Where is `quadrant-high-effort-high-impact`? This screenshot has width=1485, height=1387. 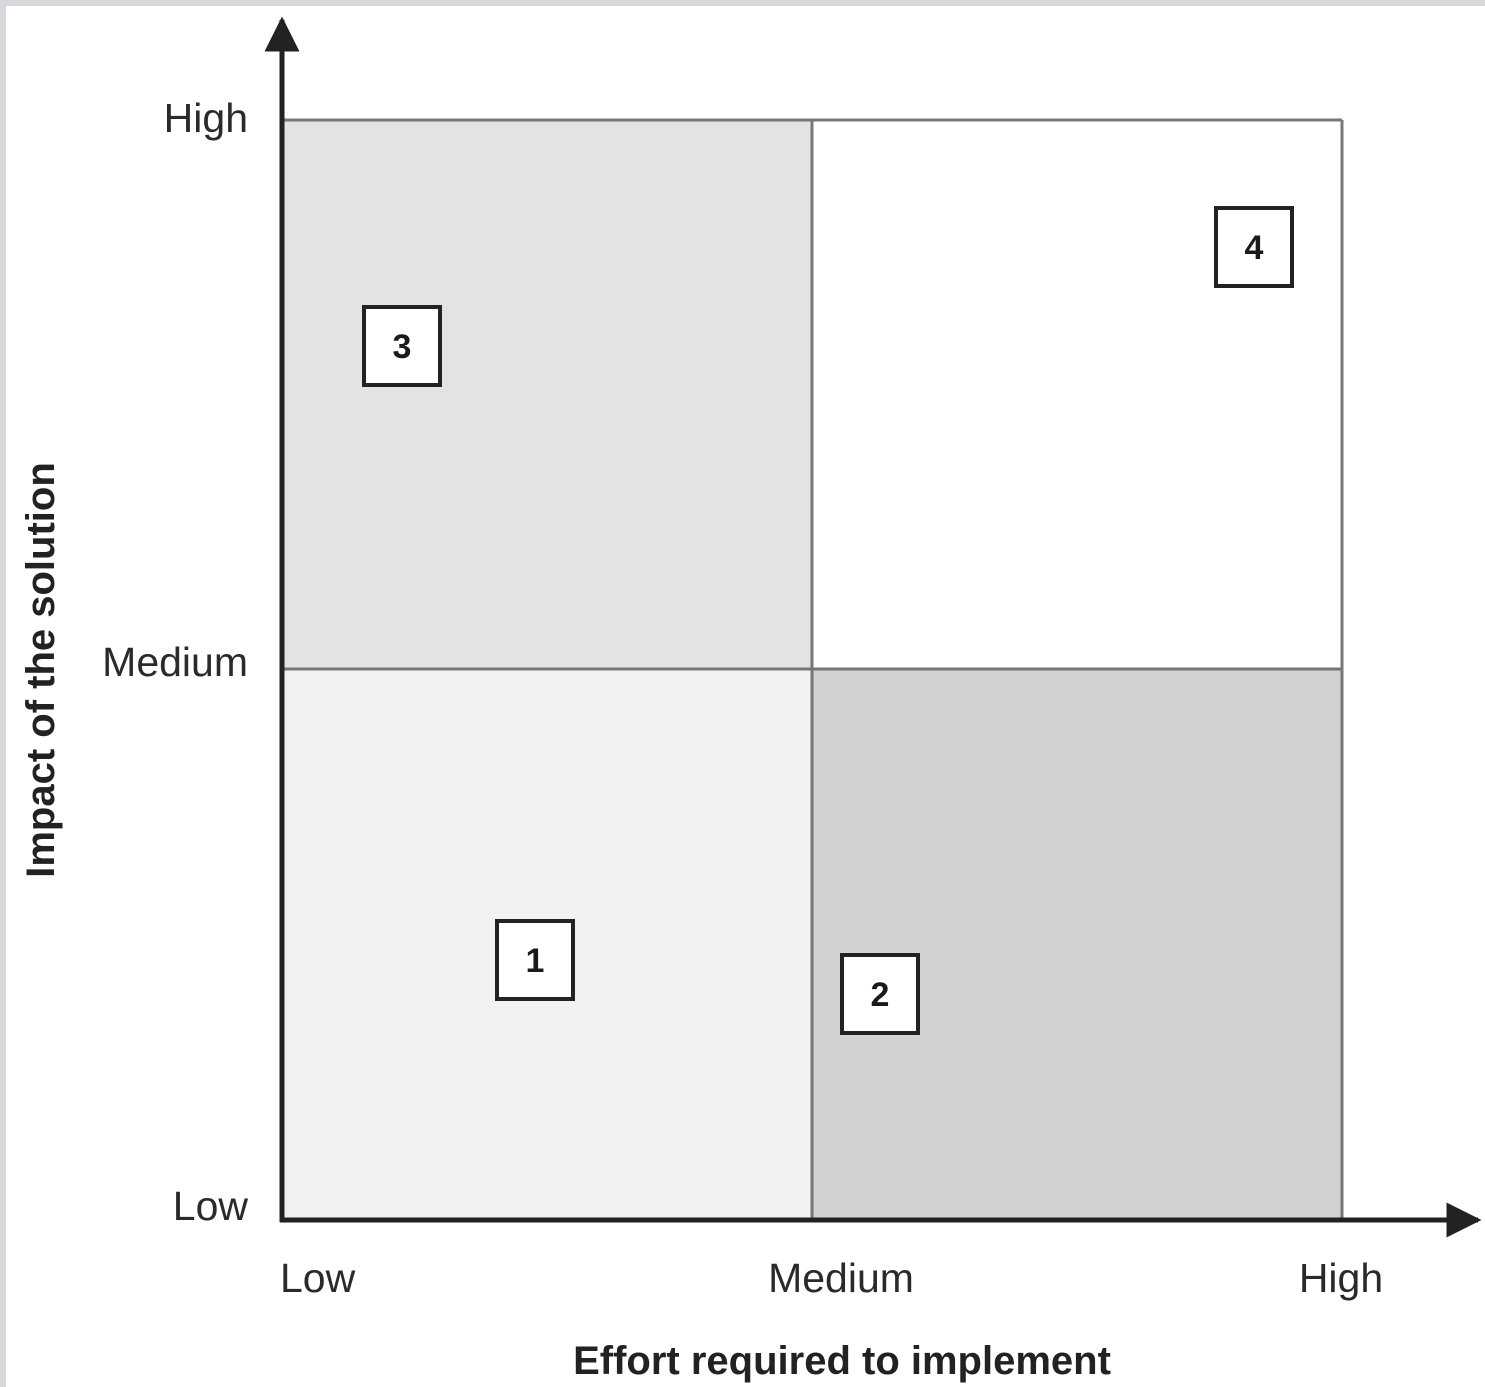 quadrant-high-effort-high-impact is located at coordinates (1077, 394).